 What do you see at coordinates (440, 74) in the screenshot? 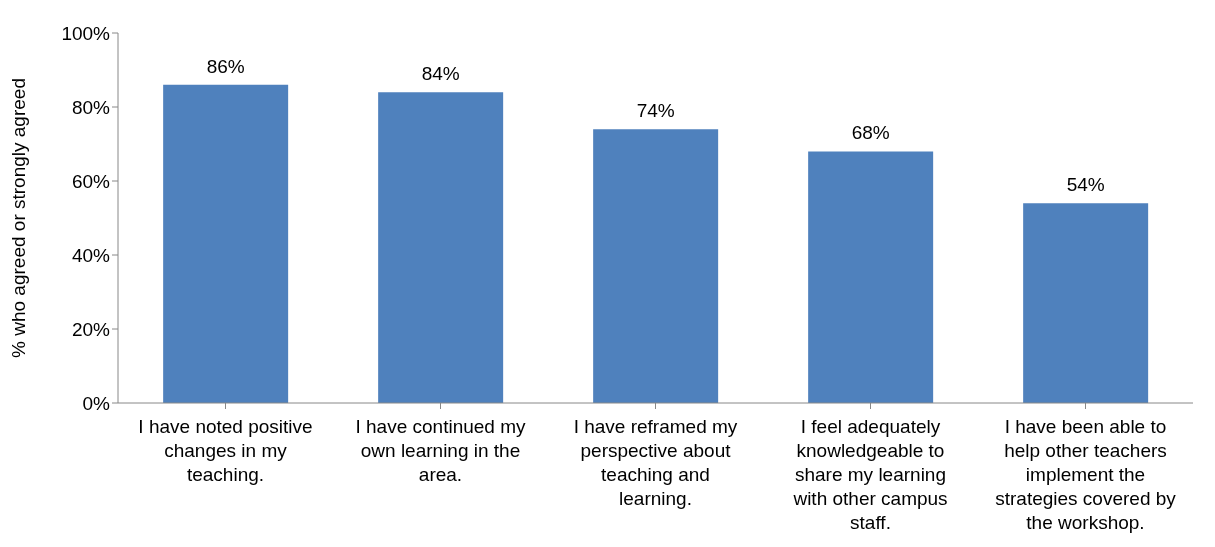
I see `data-label: 84%` at bounding box center [440, 74].